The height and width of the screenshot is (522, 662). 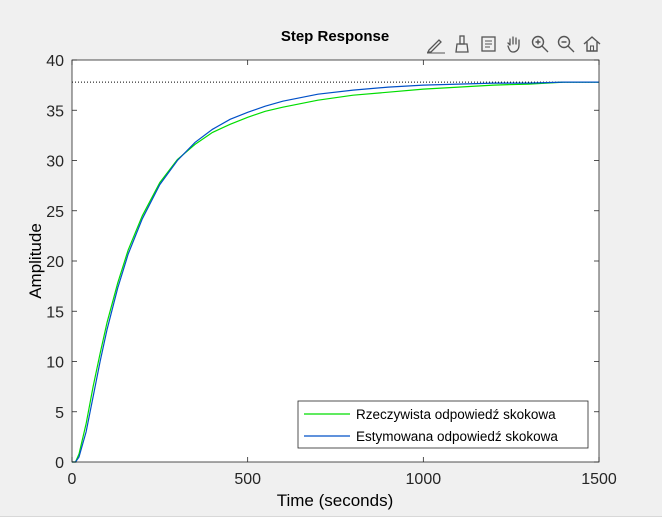 I want to click on zoom-out-button, so click(x=566, y=44).